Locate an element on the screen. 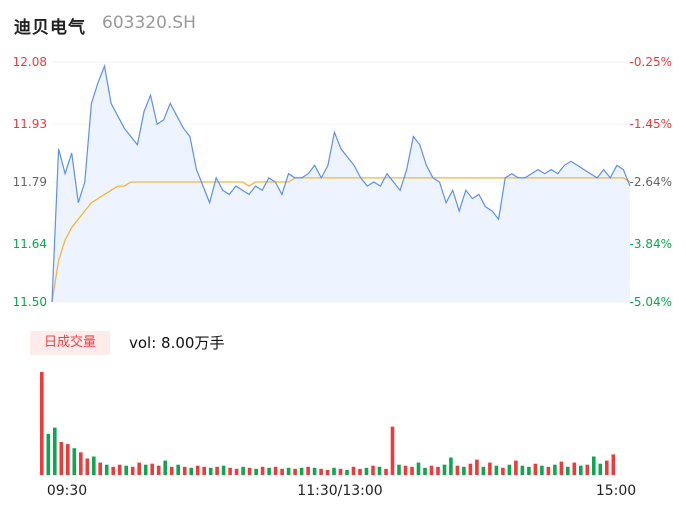 This screenshot has height=524, width=686. pct-tick-label: -2.64% is located at coordinates (651, 182).